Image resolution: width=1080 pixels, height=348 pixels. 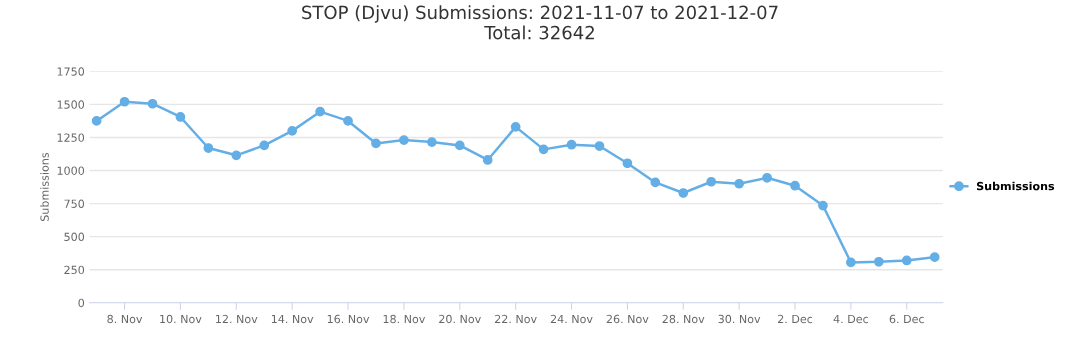 I want to click on x-tick-label: 12. Nov, so click(x=237, y=319).